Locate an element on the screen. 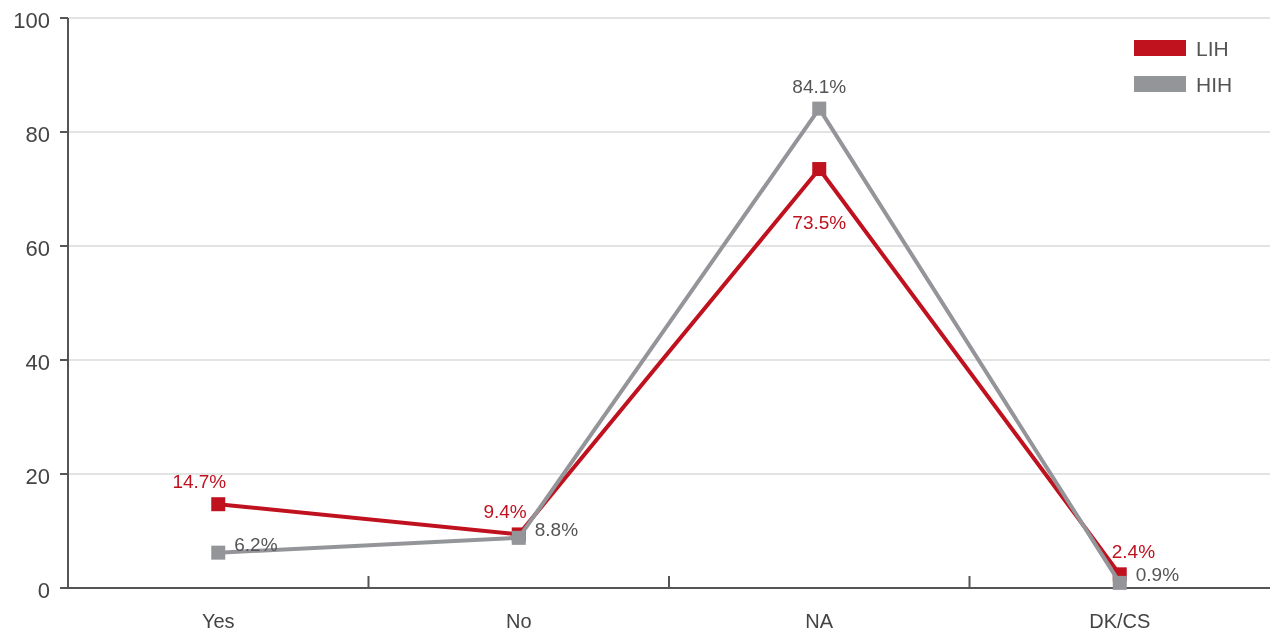  x-tick-label: No is located at coordinates (518, 621).